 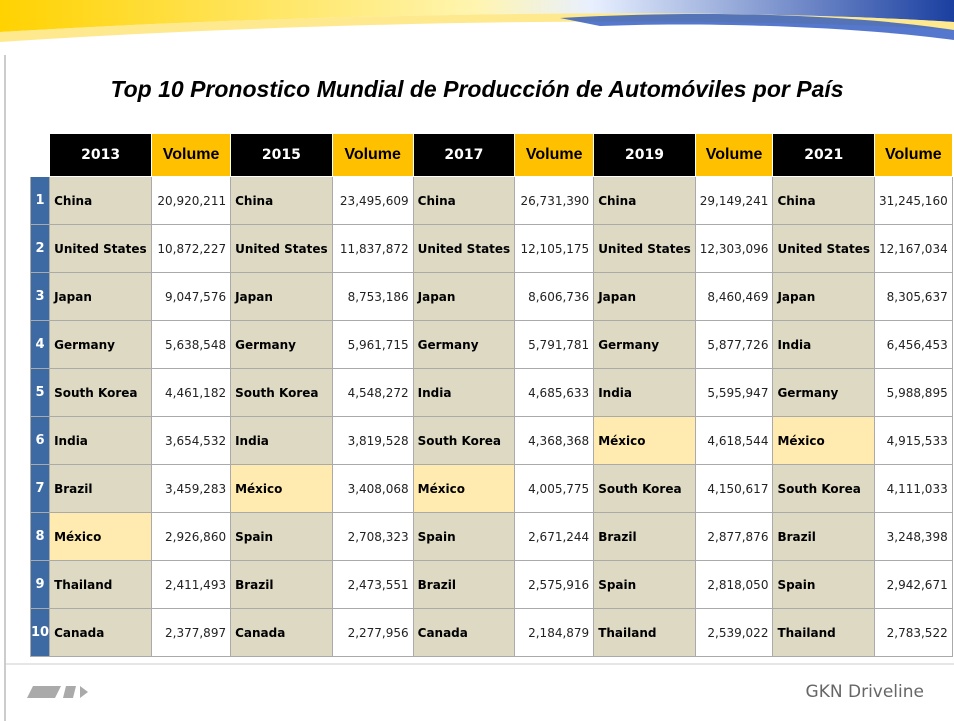 What do you see at coordinates (372, 584) in the screenshot?
I see `volume-cell: 2,473,551` at bounding box center [372, 584].